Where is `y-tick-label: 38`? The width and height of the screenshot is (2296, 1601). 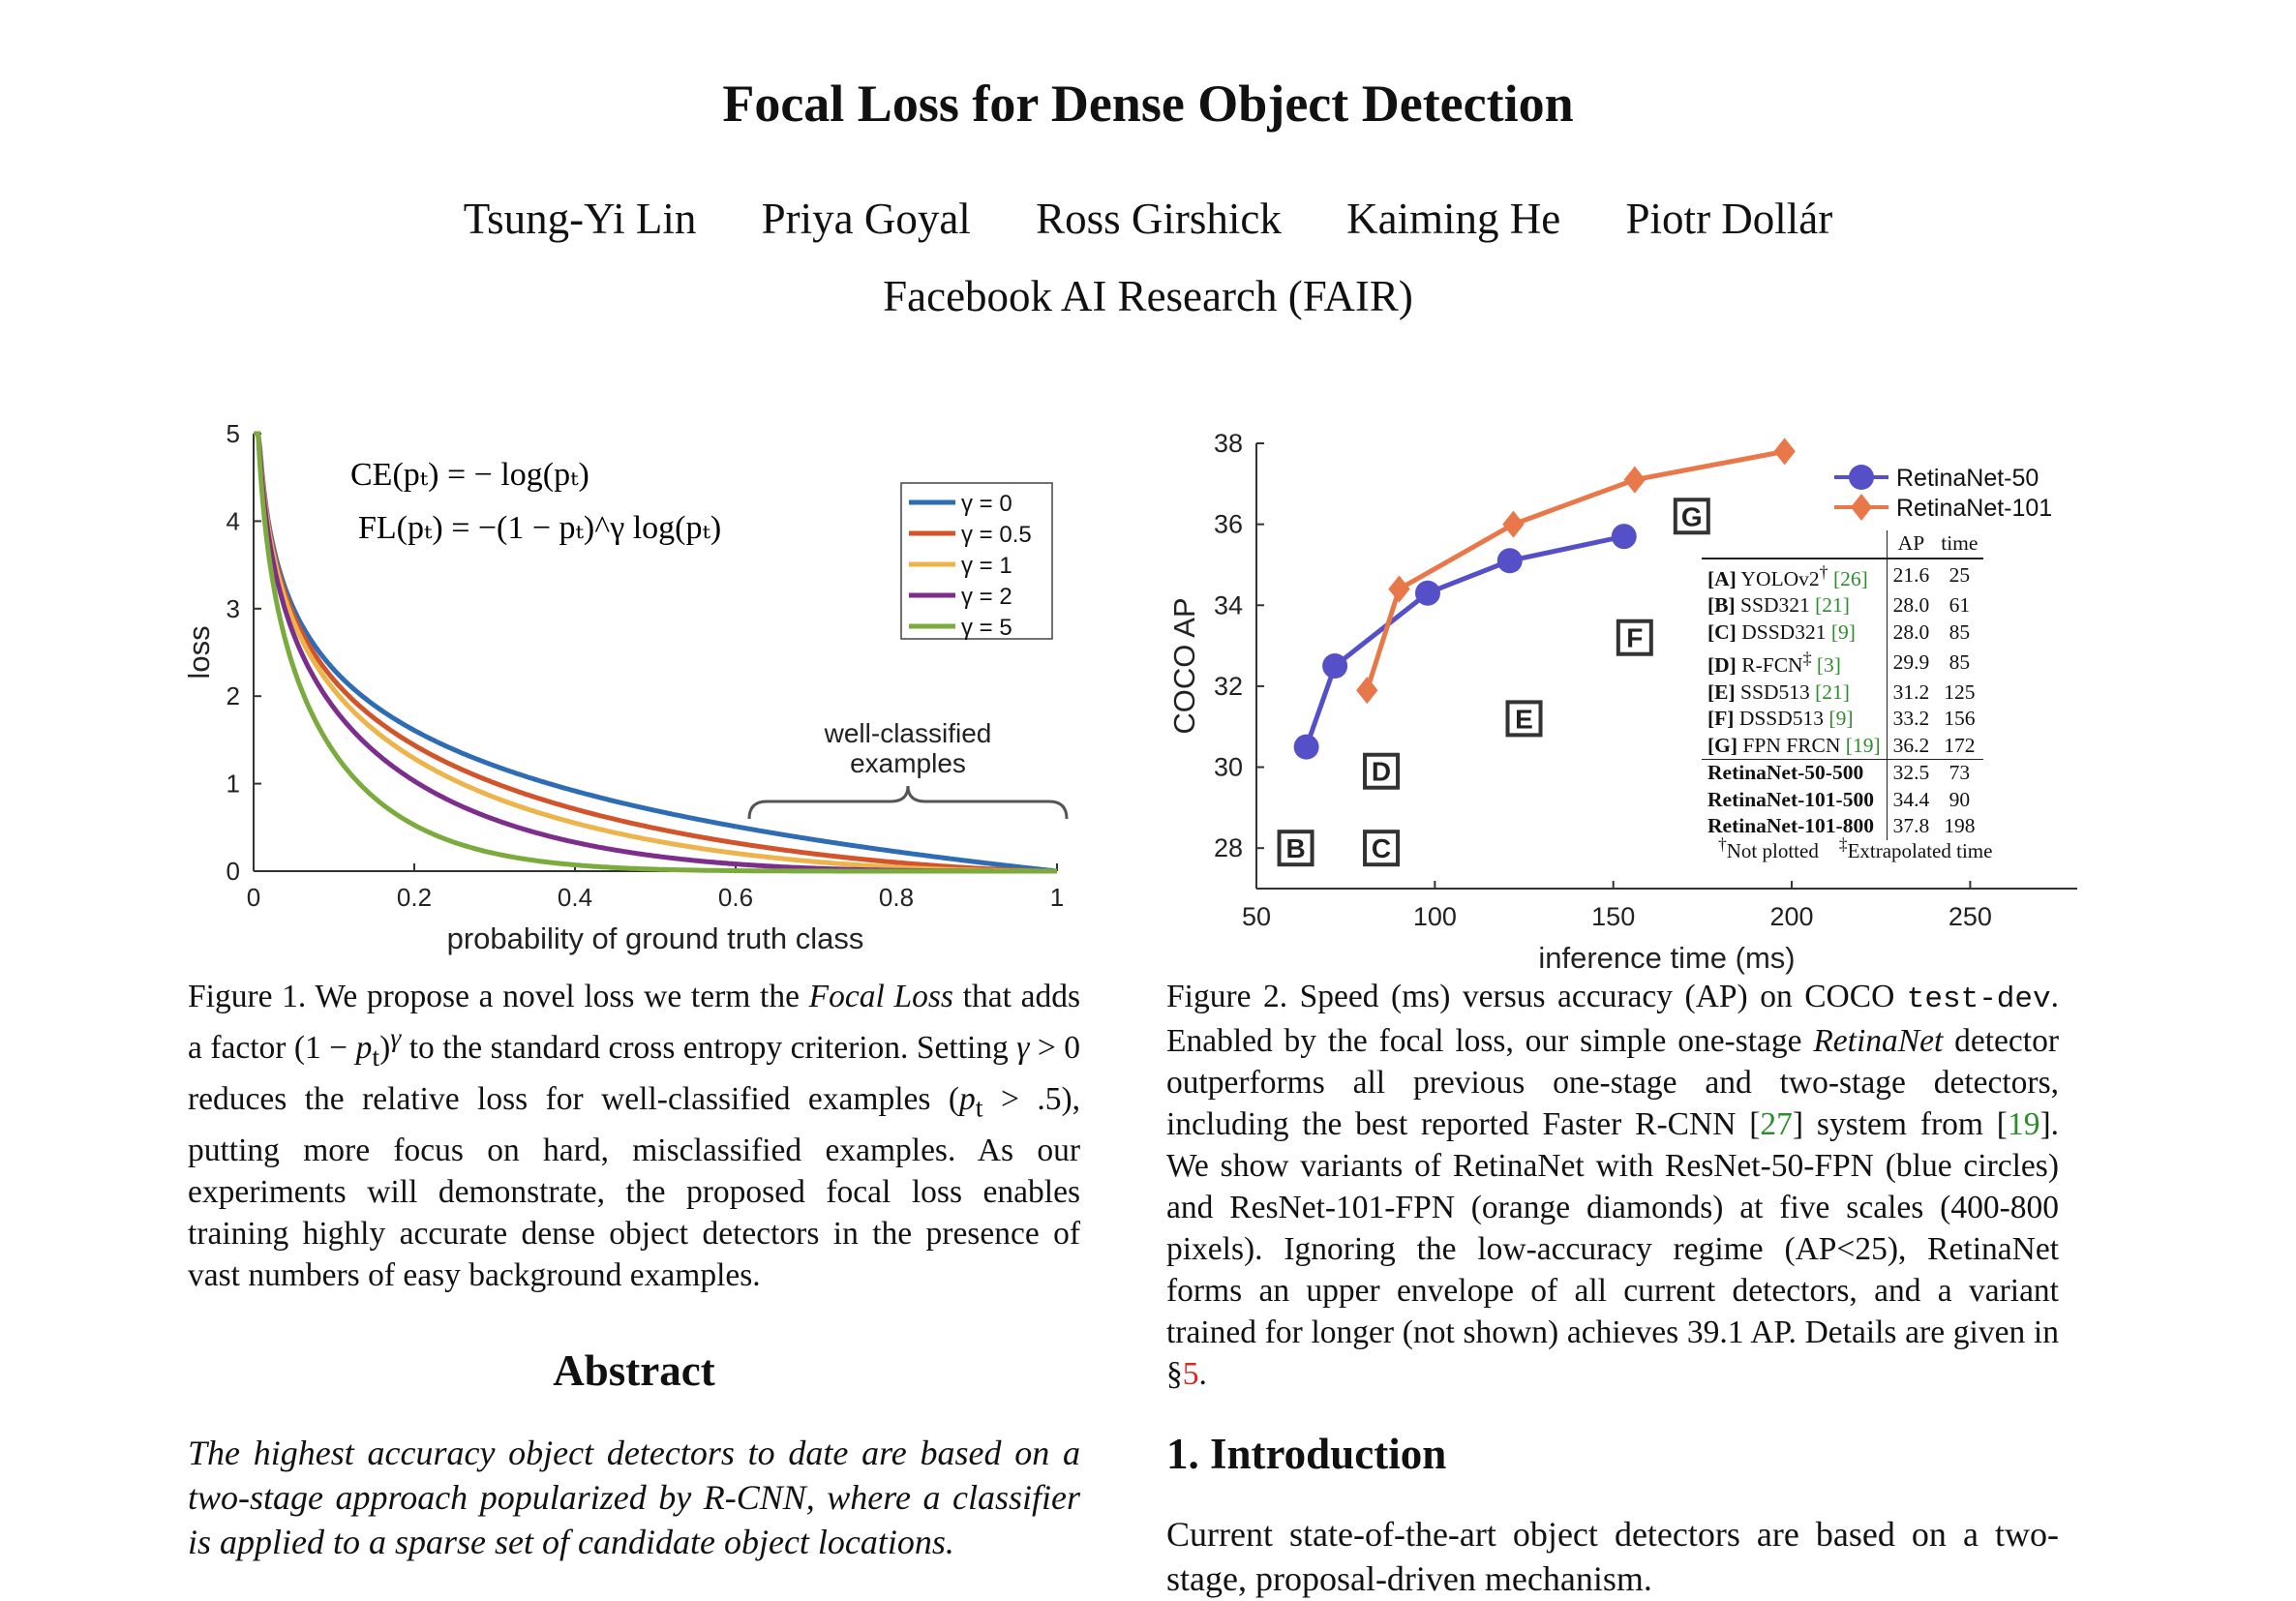
y-tick-label: 38 is located at coordinates (1228, 443).